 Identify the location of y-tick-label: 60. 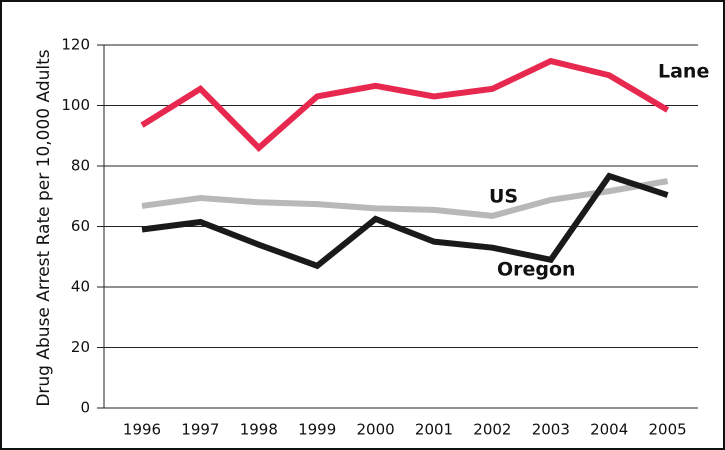
(80, 226).